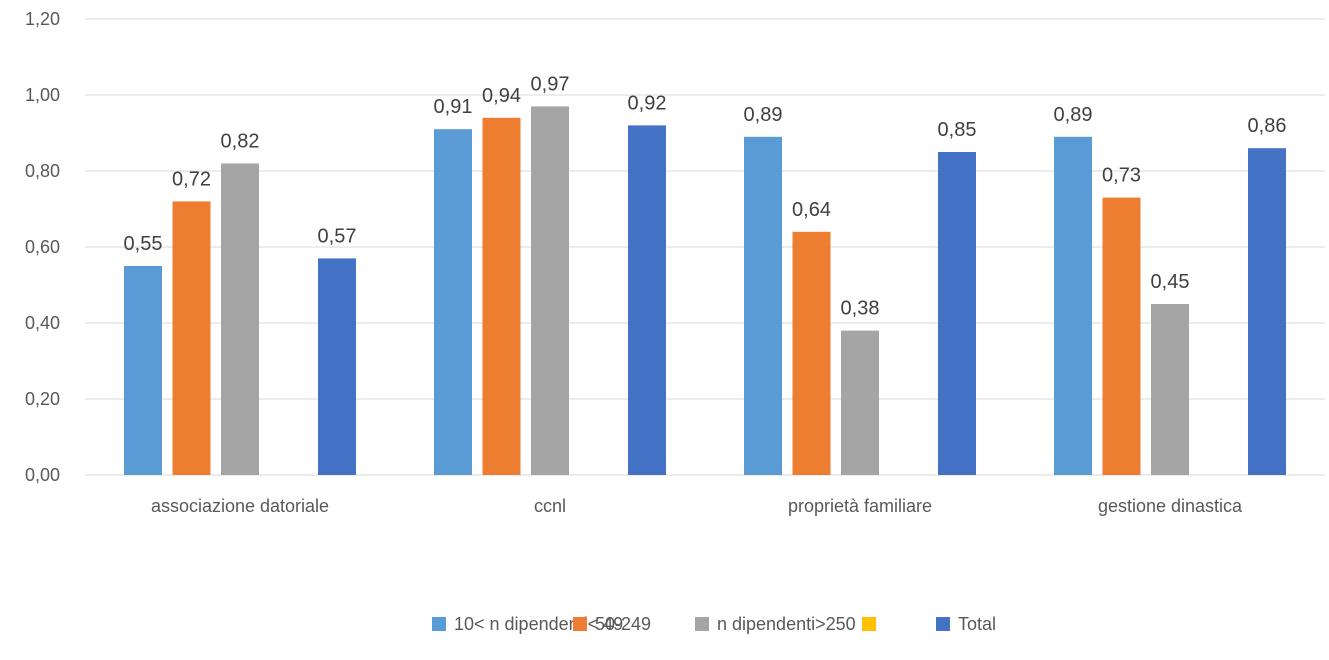  What do you see at coordinates (550, 84) in the screenshot?
I see `data-label: 0,97` at bounding box center [550, 84].